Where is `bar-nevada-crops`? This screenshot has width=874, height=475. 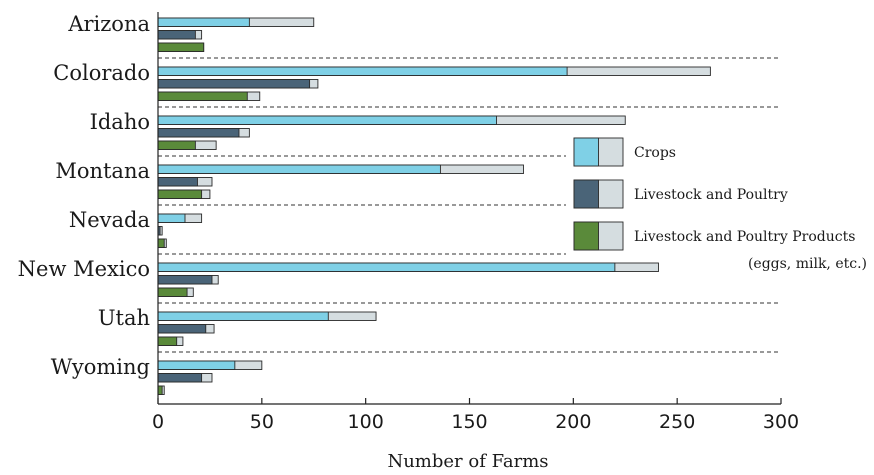 bar-nevada-crops is located at coordinates (171, 218).